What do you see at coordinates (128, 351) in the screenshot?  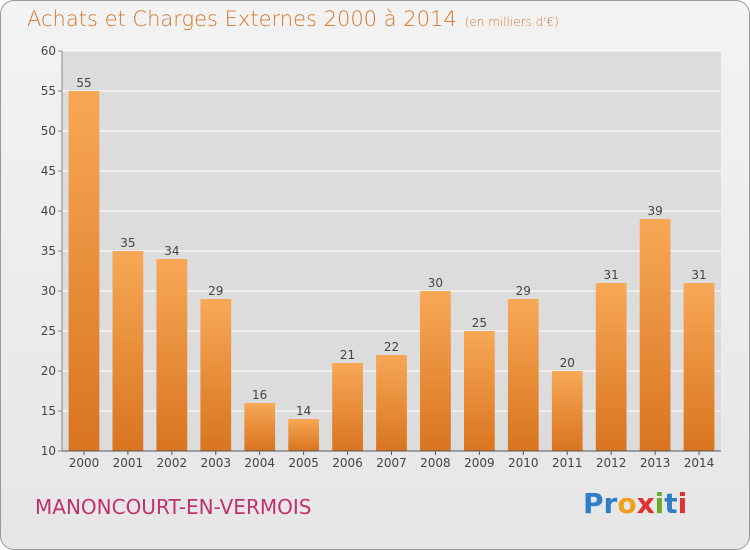 I see `bar-2001` at bounding box center [128, 351].